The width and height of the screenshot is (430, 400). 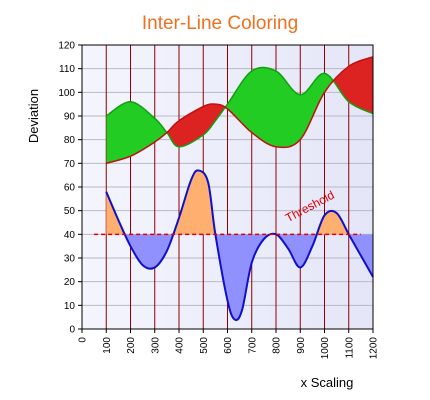 I want to click on x-tick-label: 1100, so click(x=349, y=348).